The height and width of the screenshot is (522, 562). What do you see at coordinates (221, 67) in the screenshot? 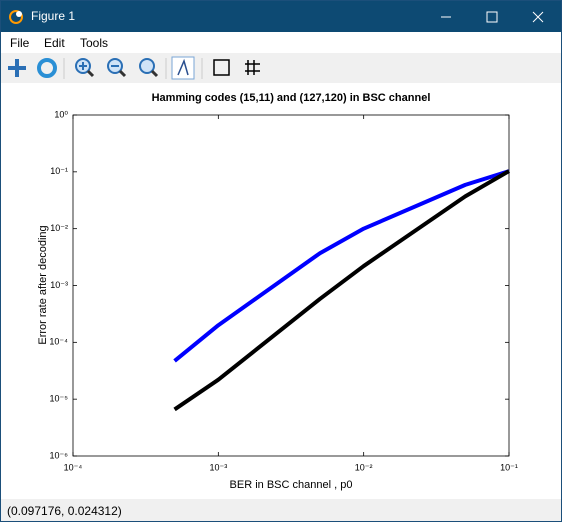
I see `box-toggle` at bounding box center [221, 67].